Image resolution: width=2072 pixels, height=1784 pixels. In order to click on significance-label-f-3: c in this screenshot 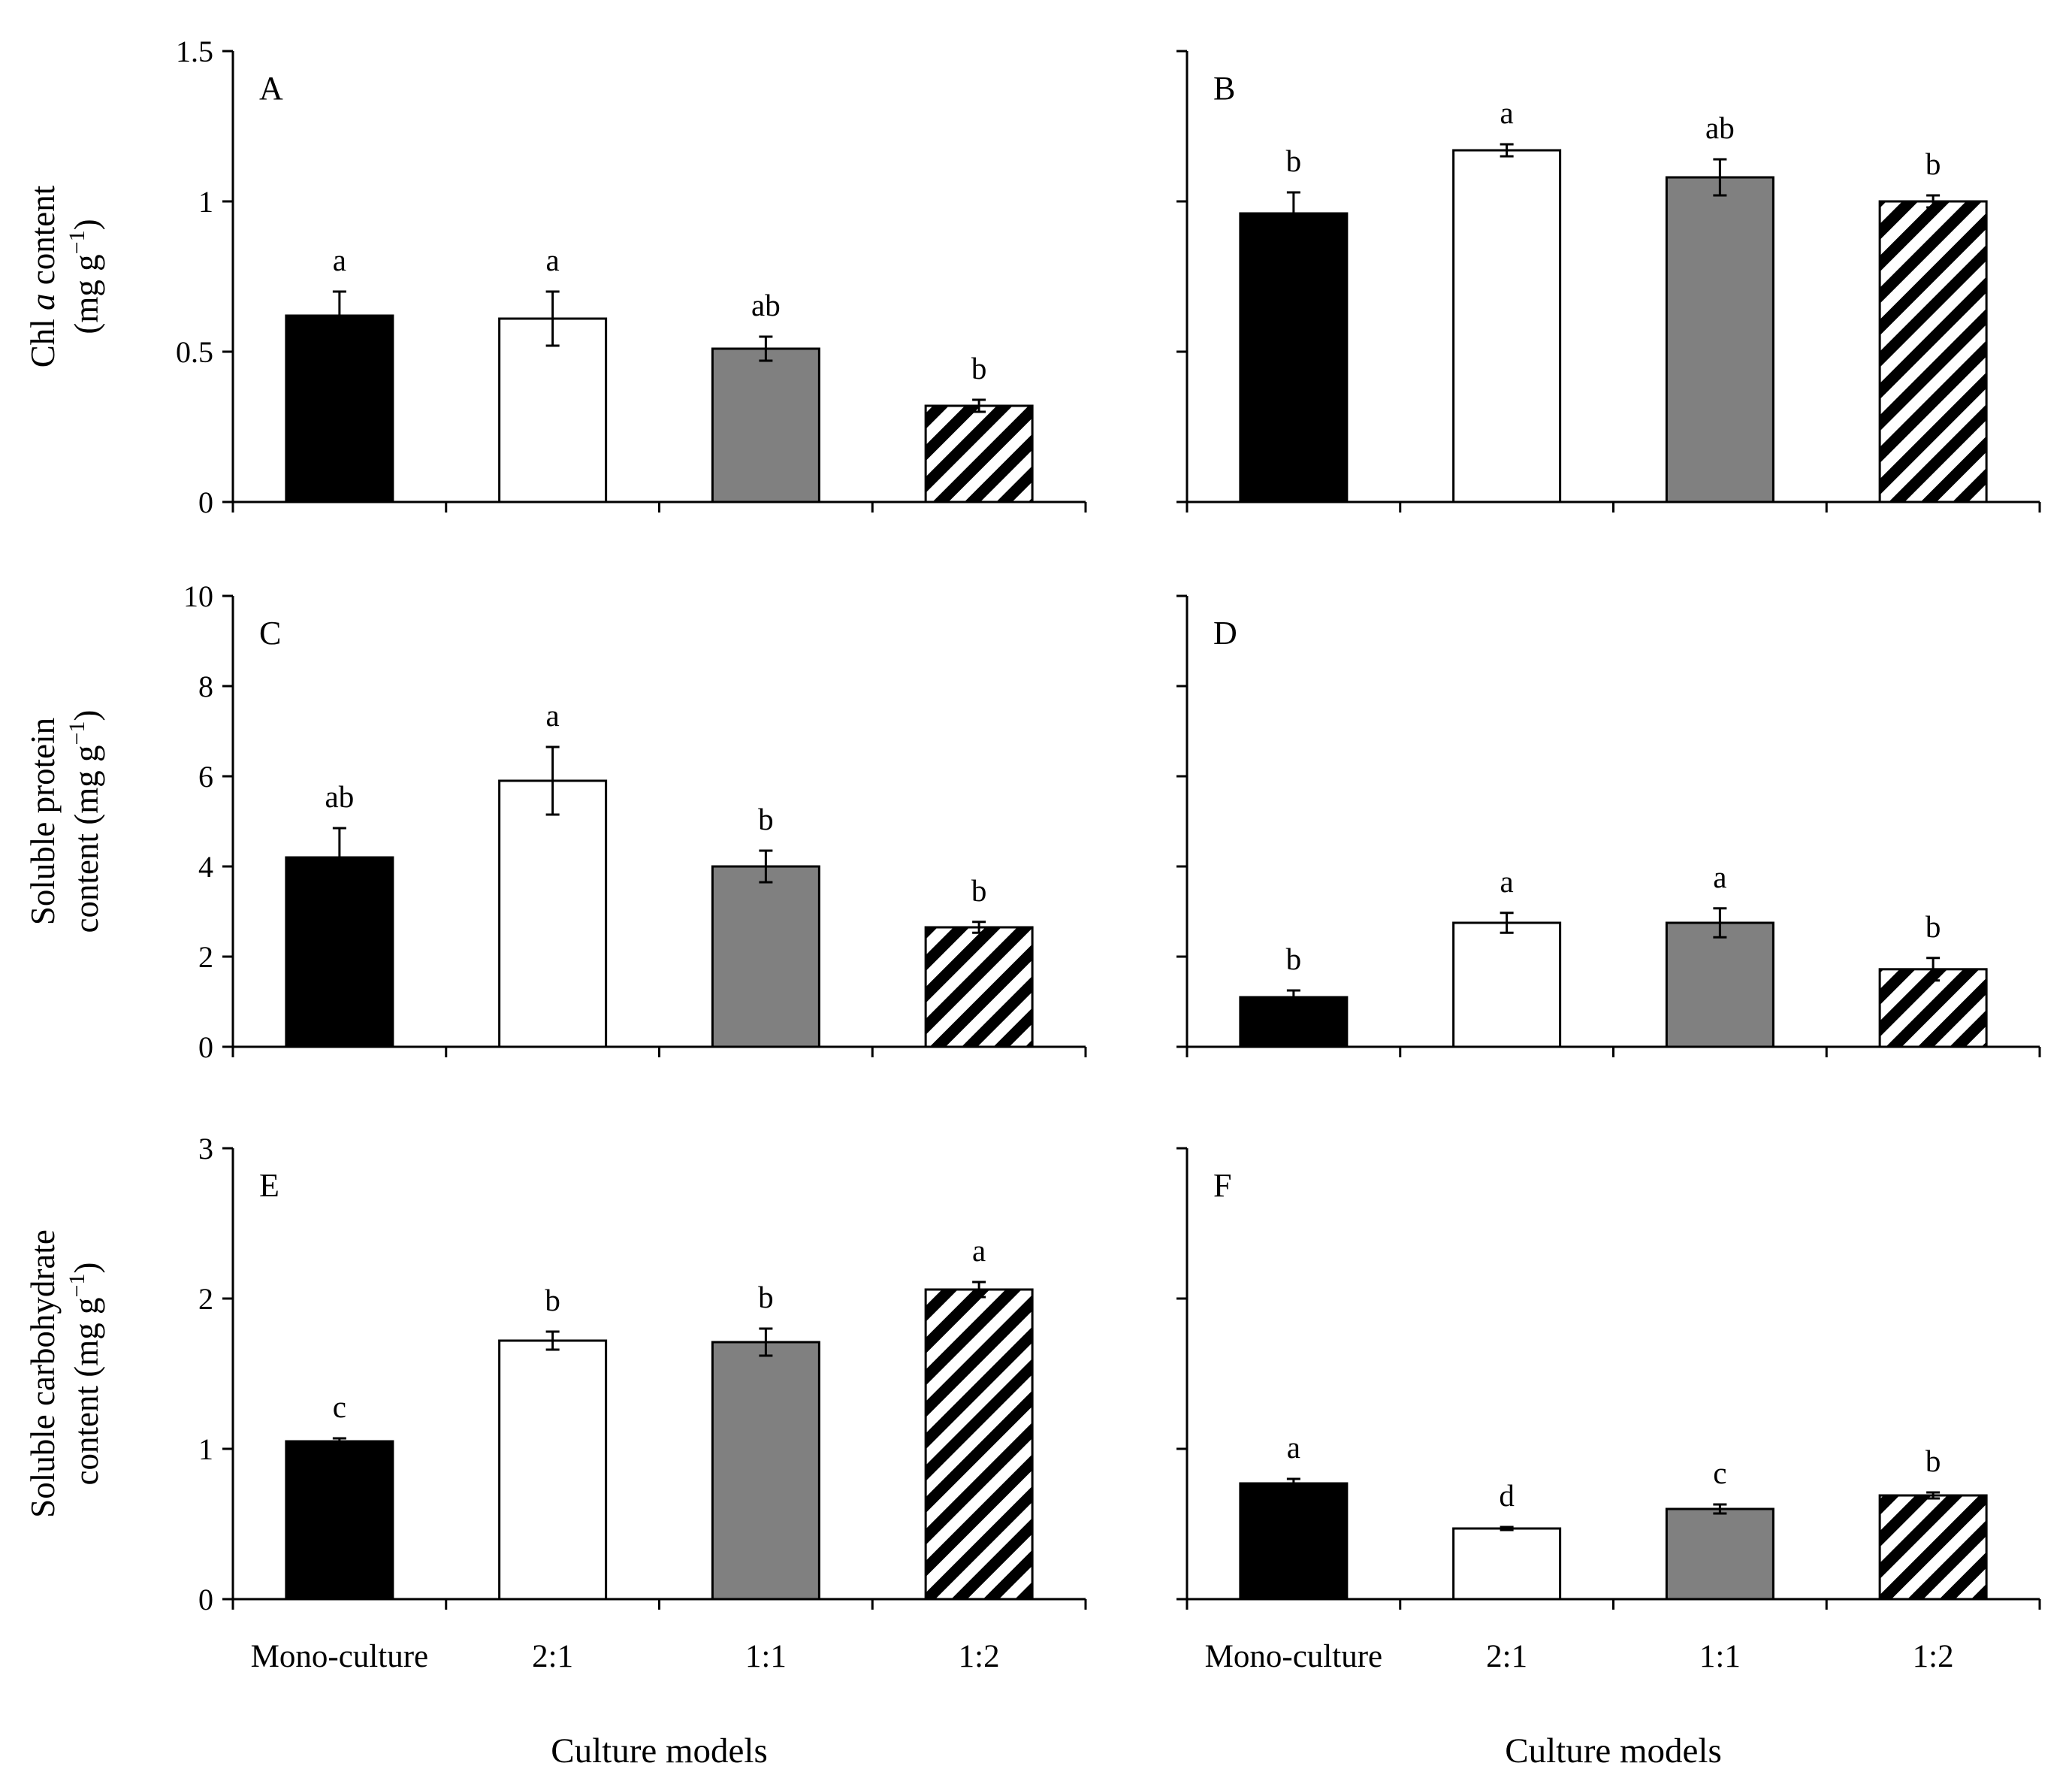, I will do `click(1720, 1473)`.